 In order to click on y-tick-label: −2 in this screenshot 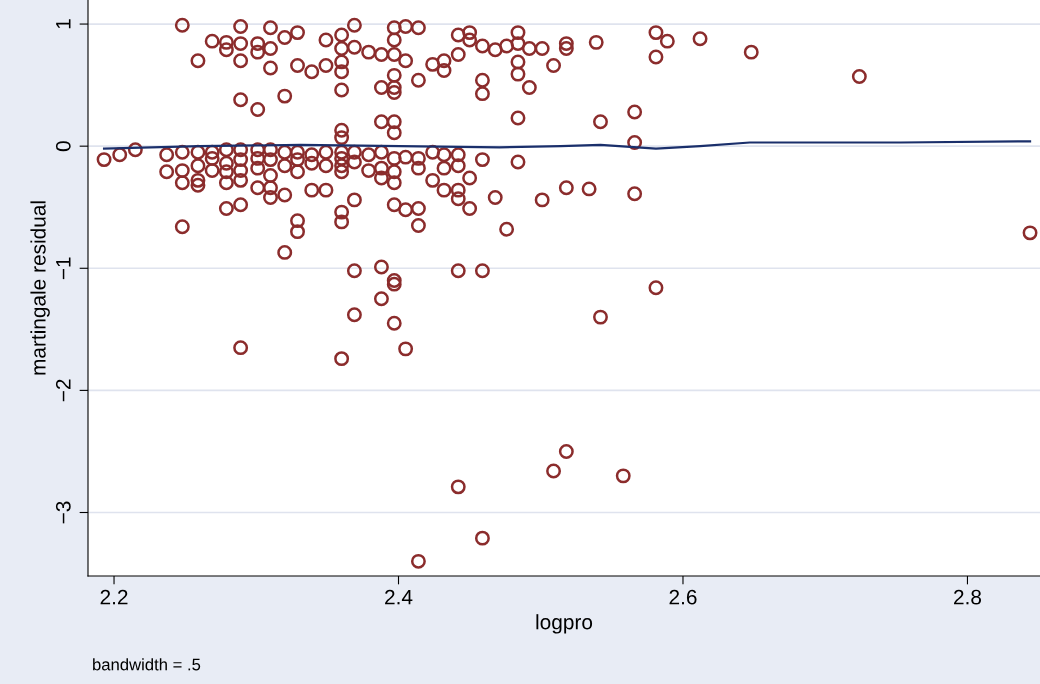, I will do `click(63, 390)`.